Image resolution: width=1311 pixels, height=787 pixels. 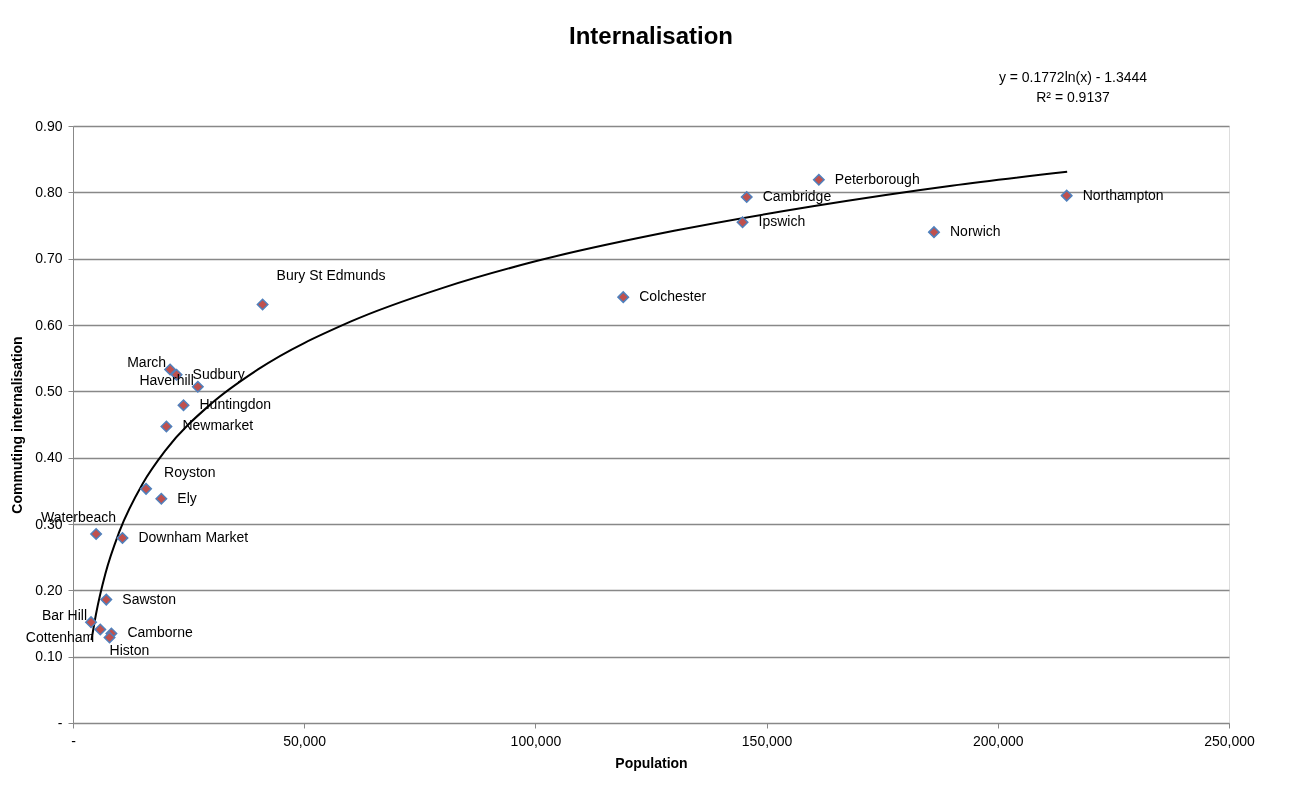 I want to click on annotation: Histon, so click(x=129, y=650).